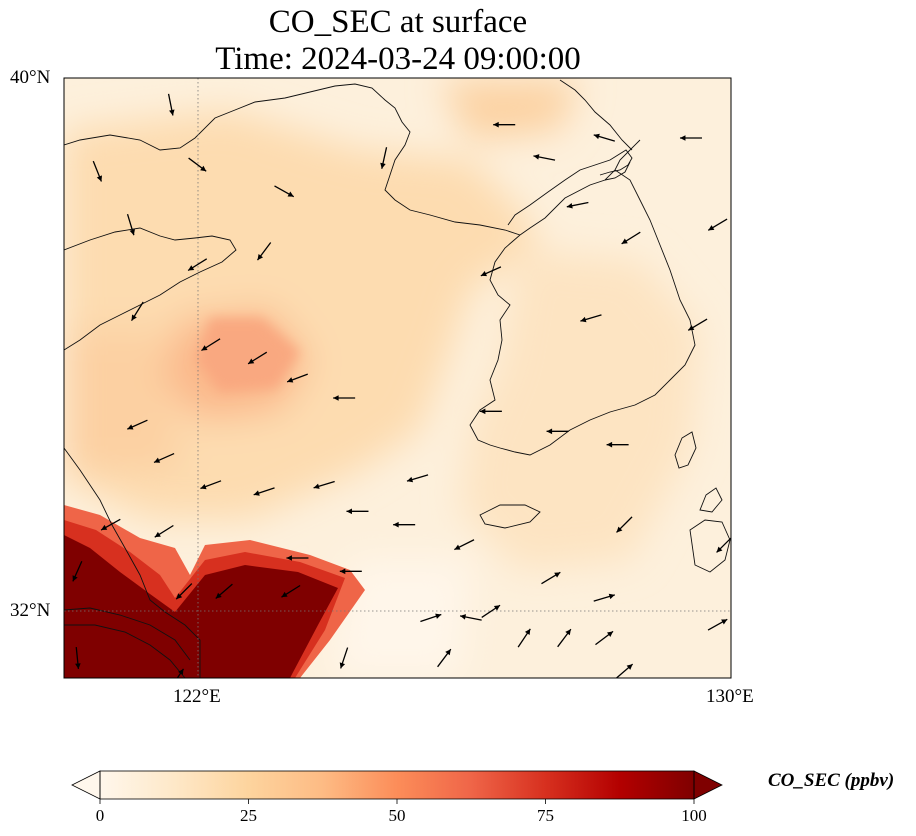  What do you see at coordinates (545, 815) in the screenshot?
I see `colorbar-tick-75: 75` at bounding box center [545, 815].